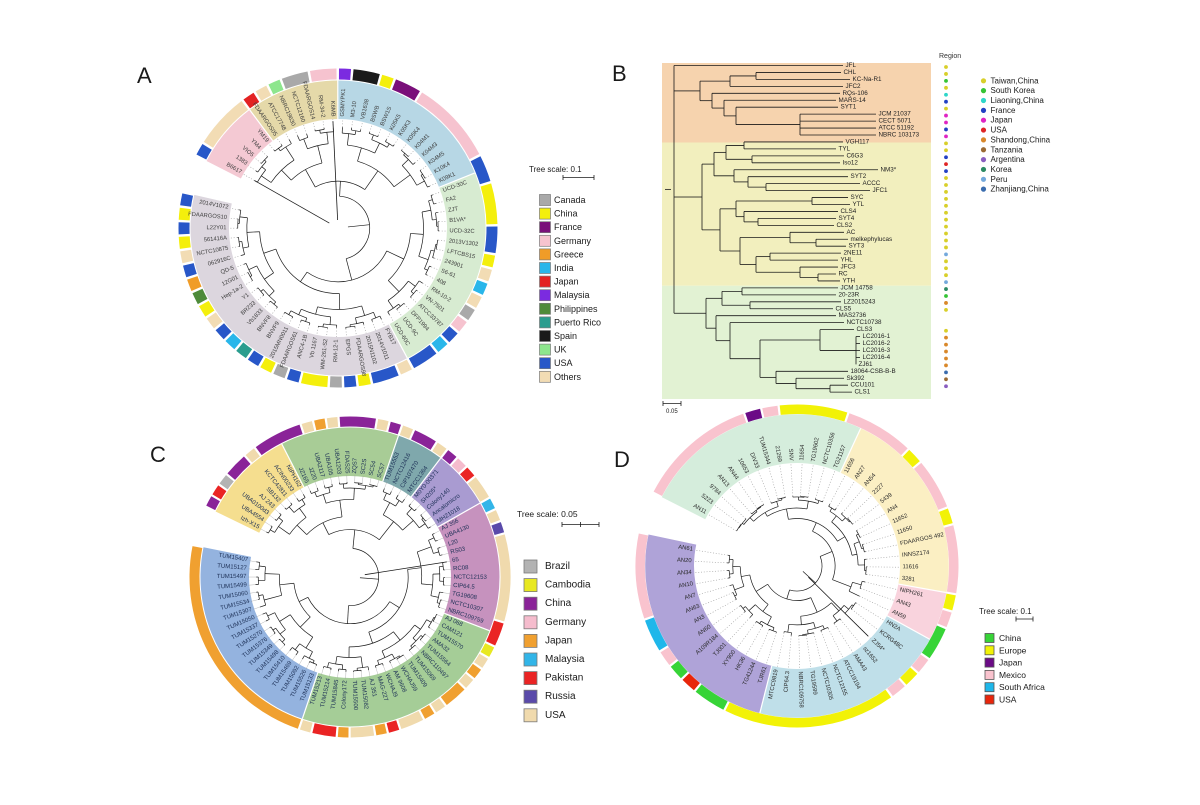  Describe the element at coordinates (1021, 139) in the screenshot. I see `svg-text: Shandong,China` at that location.